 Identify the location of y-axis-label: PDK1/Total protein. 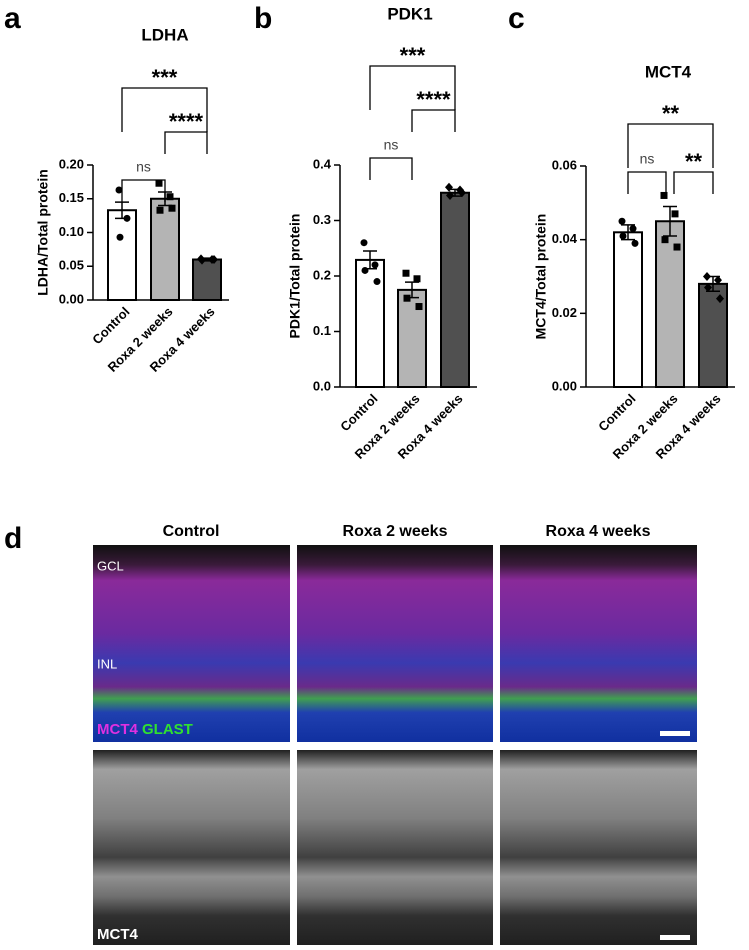
(295, 276).